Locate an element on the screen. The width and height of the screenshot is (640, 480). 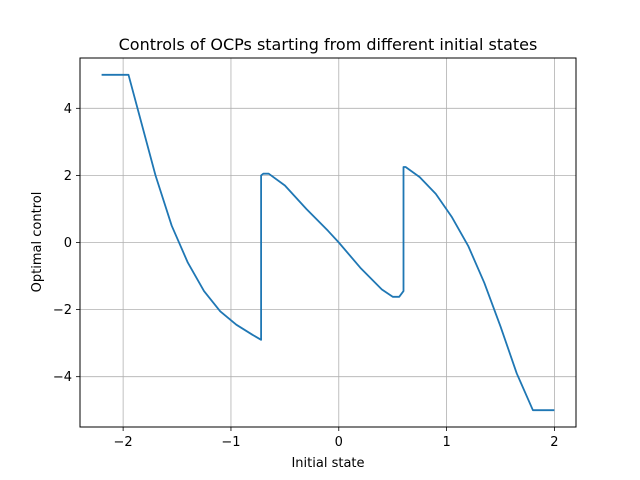
x-tick-label: 2 is located at coordinates (554, 442).